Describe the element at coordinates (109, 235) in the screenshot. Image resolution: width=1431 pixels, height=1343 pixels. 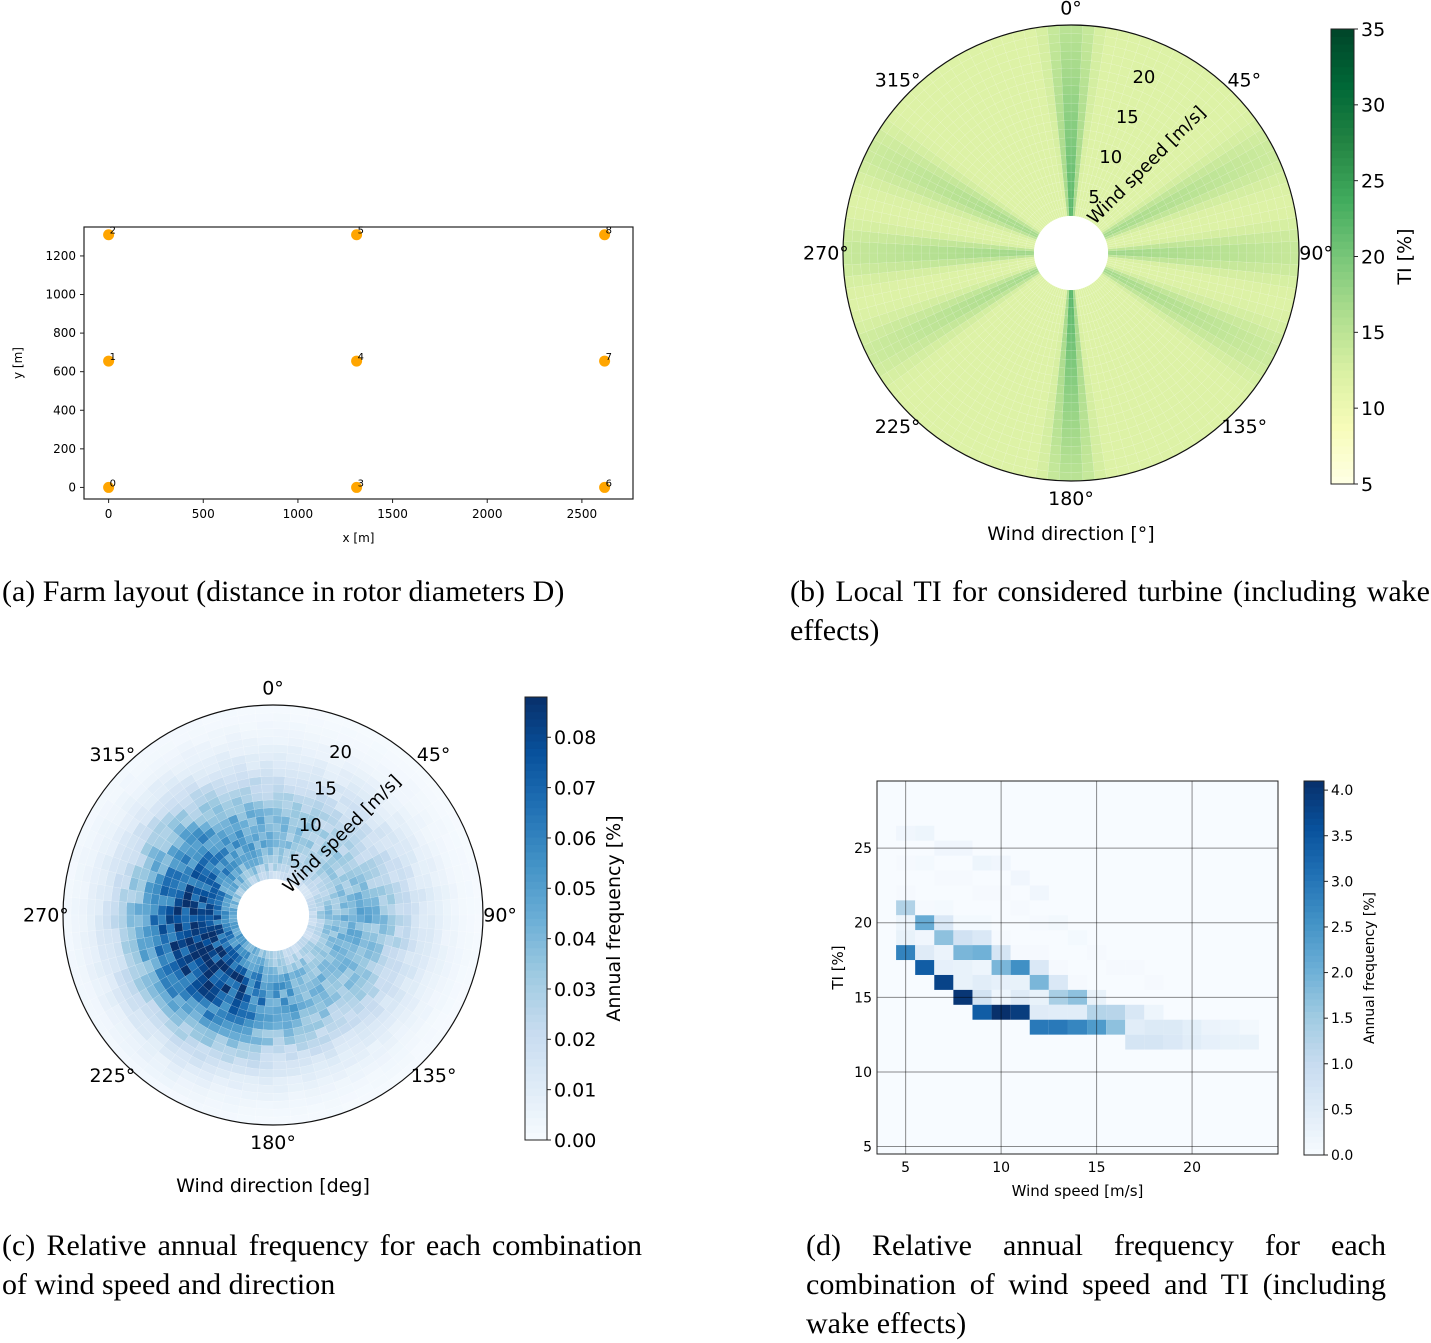
I see `turbine-marker` at that location.